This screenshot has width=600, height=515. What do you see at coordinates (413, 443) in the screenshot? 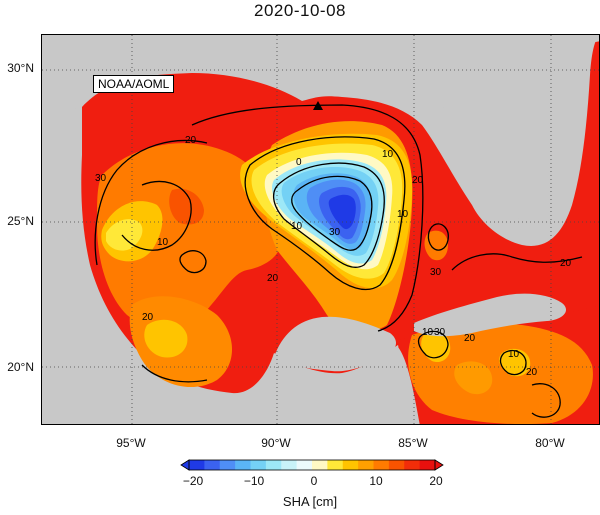
I see `lon-label-85: 85°W` at bounding box center [413, 443].